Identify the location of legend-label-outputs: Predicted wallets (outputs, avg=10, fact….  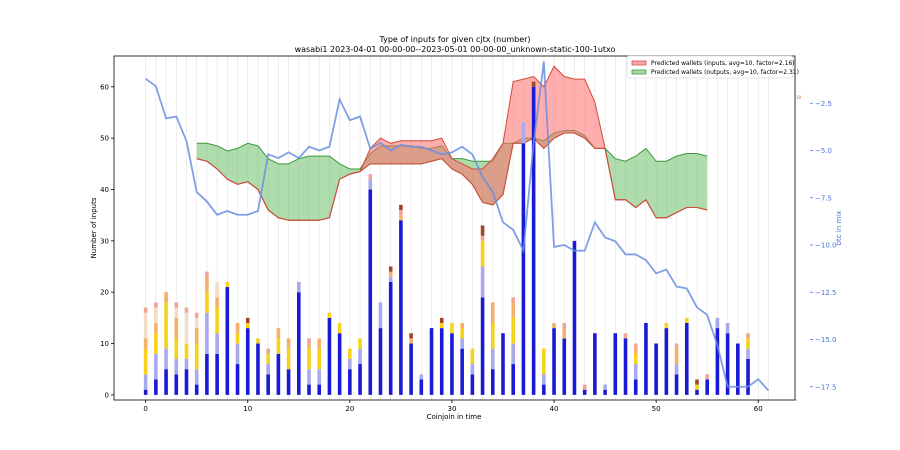
(725, 72).